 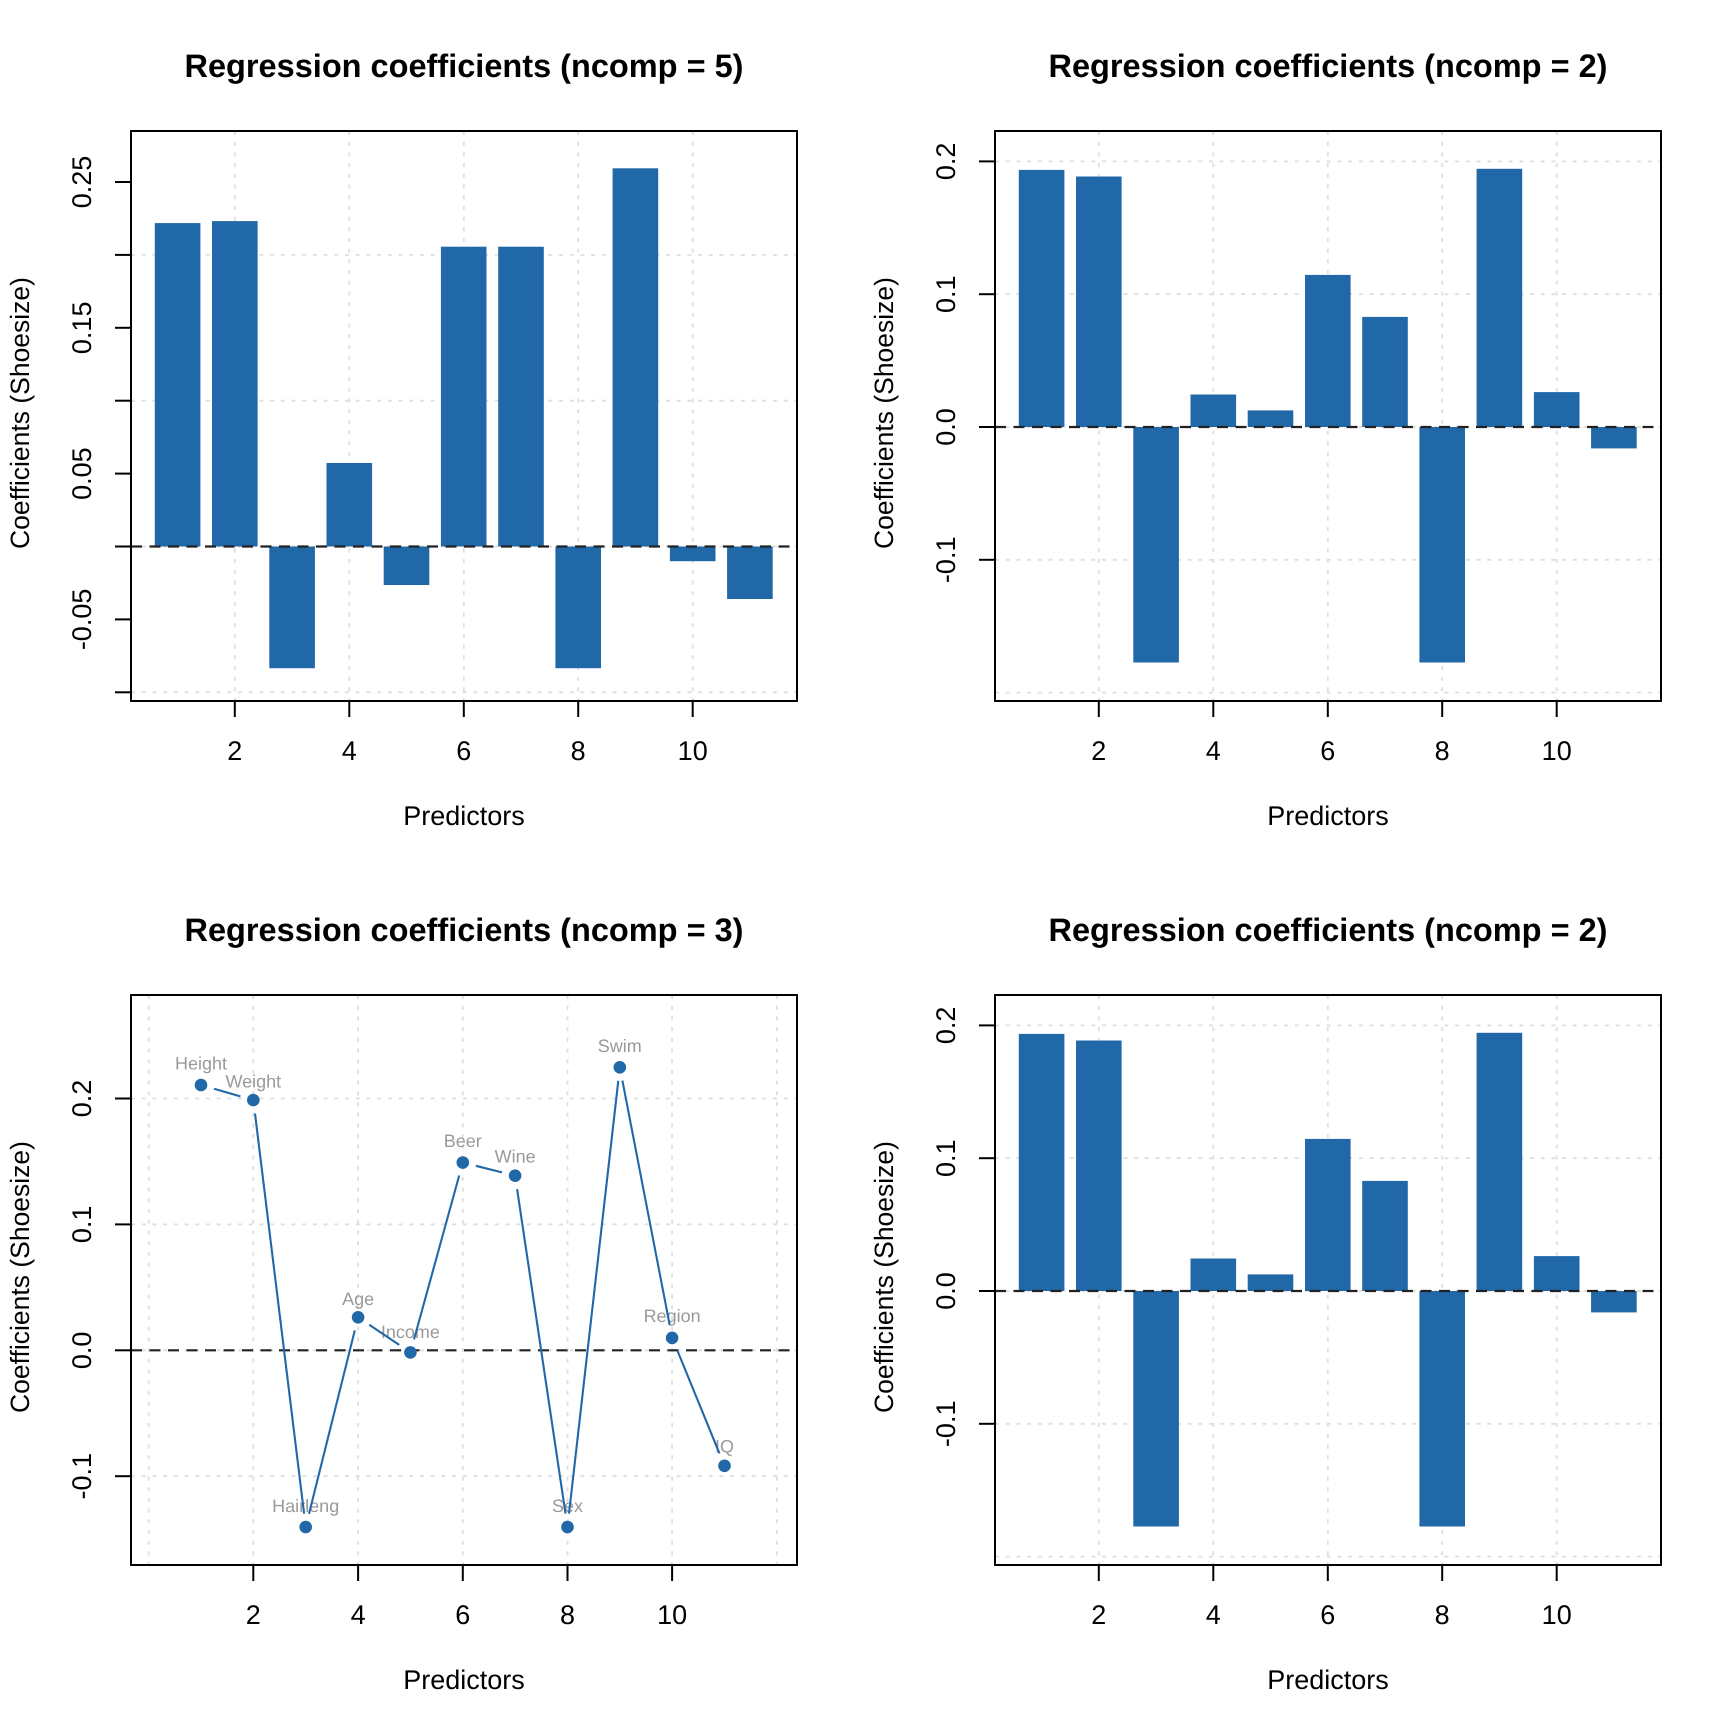 I want to click on svg-text:Regression coefficients (ncomp: Regression coefficients (ncomp = 3), so click(x=464, y=930).